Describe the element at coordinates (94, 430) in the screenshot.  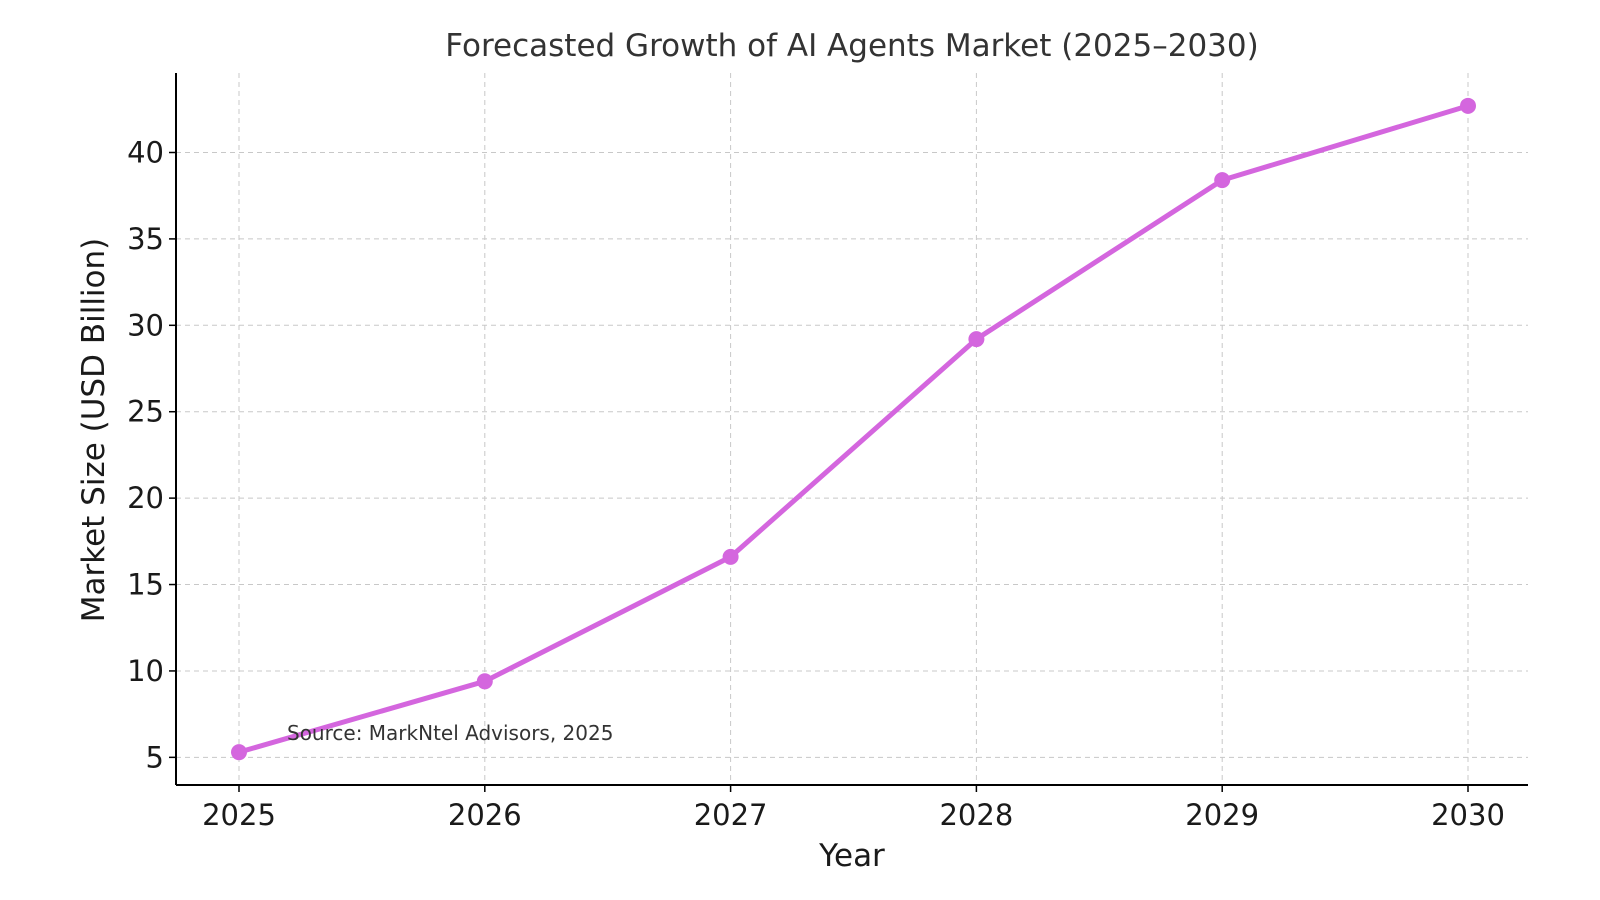
I see `y-axis-label: Market Size (USD Billion)` at that location.